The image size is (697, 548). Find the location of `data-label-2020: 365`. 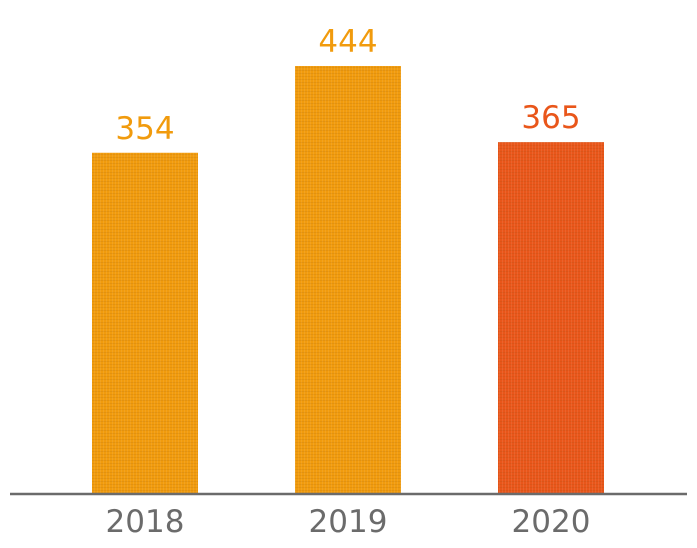

data-label-2020: 365 is located at coordinates (550, 118).